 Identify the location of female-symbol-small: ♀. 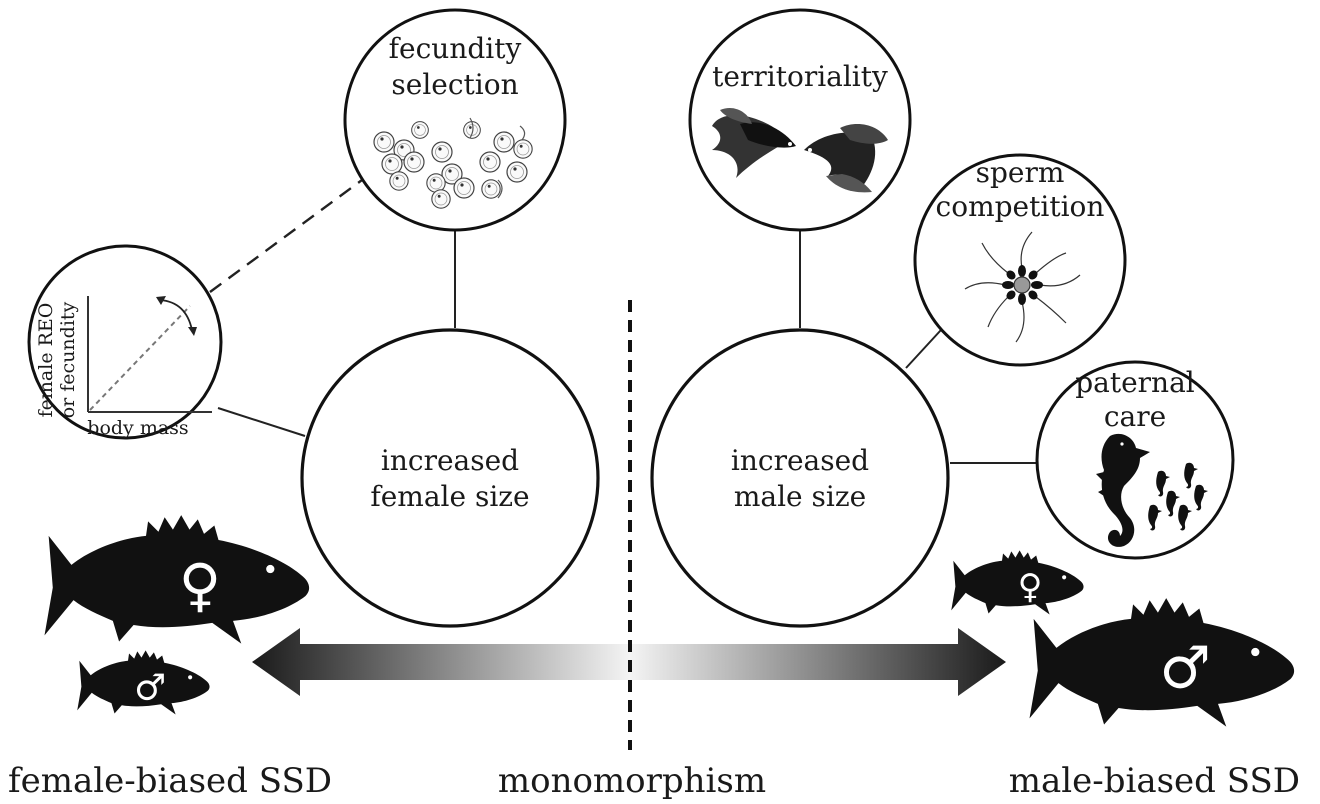
(1030, 587).